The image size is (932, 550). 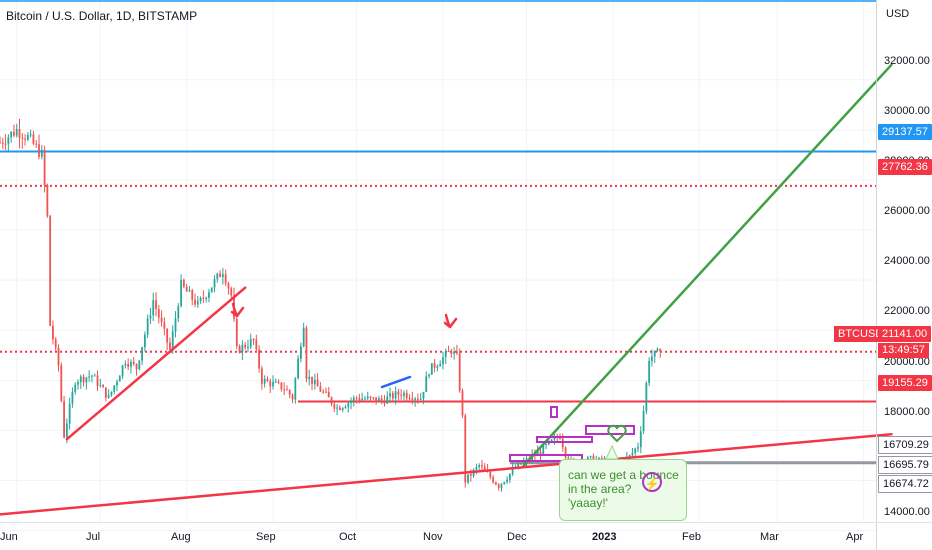 What do you see at coordinates (861, 334) in the screenshot?
I see `symbol-tag: BTCUSD` at bounding box center [861, 334].